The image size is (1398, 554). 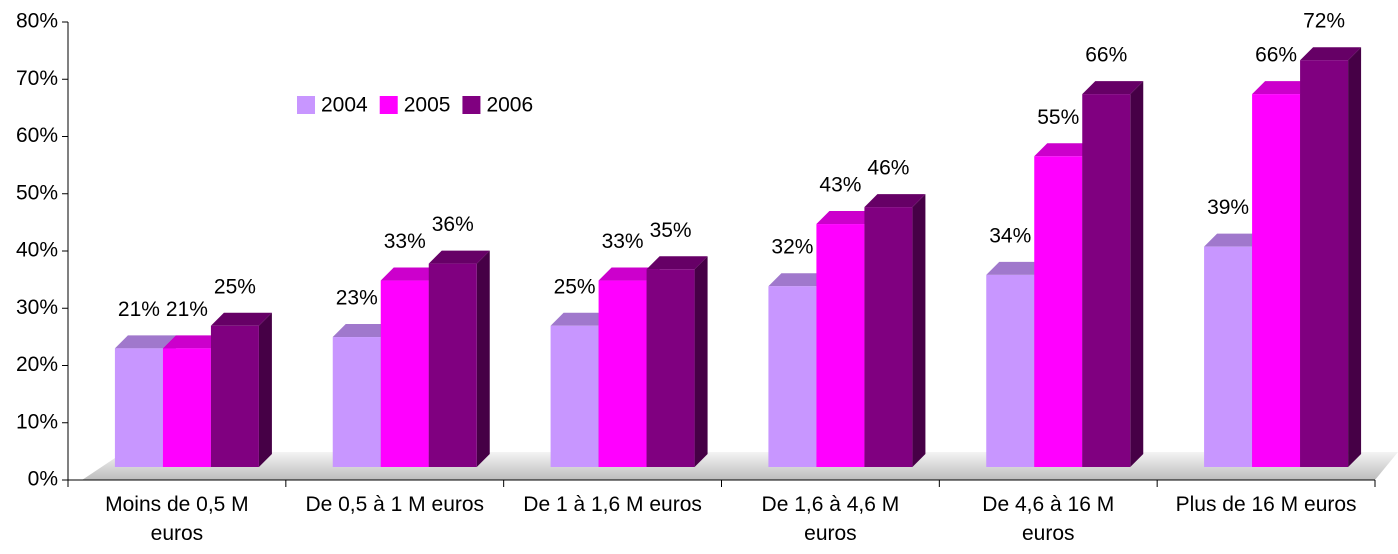 What do you see at coordinates (177, 519) in the screenshot?
I see `x-tick-label: Moins de 0,5 M euros` at bounding box center [177, 519].